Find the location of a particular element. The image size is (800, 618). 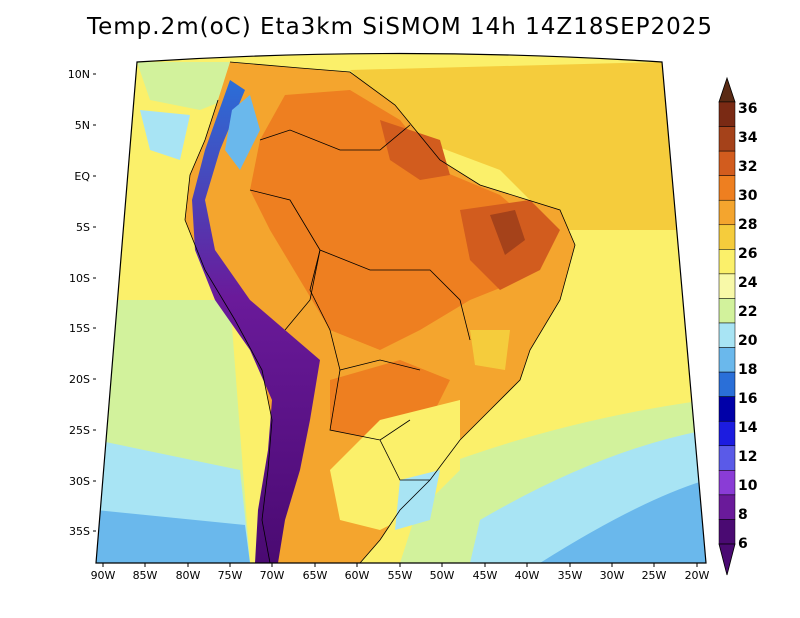

lat-label: 15S is located at coordinates (79, 328).